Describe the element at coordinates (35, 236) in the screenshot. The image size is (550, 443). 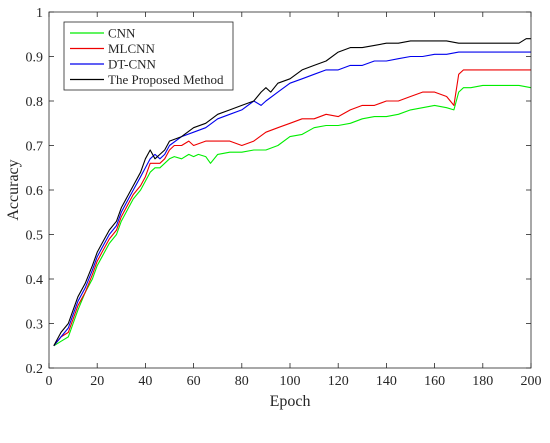
I see `y-tick-label: 0.5` at that location.